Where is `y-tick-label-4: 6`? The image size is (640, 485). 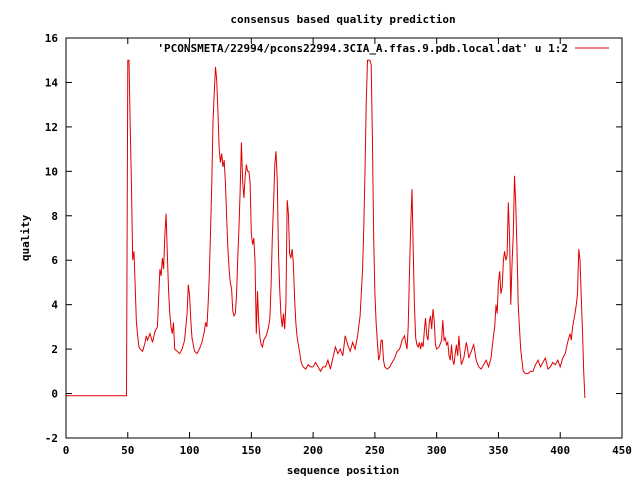
y-tick-label-4: 6 is located at coordinates (54, 260).